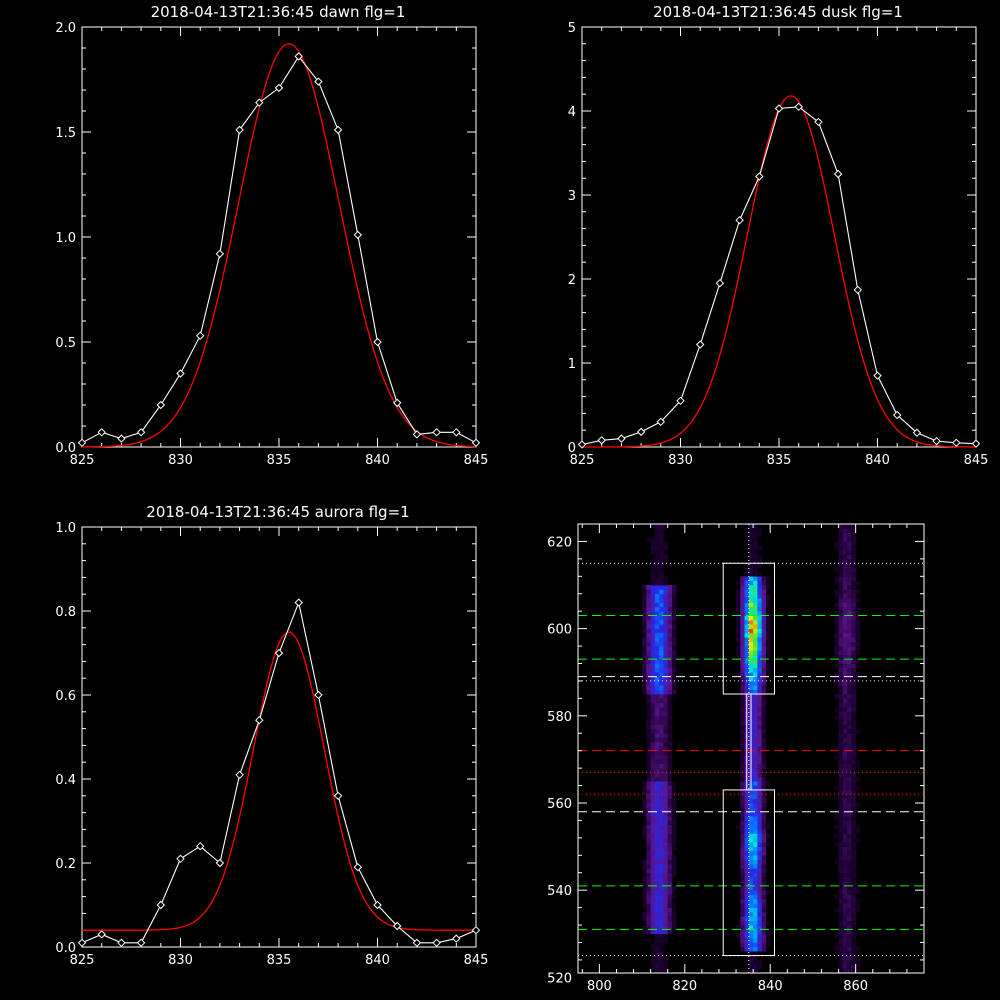  I want to click on aurora-y-tick-label: 0.2, so click(65, 864).